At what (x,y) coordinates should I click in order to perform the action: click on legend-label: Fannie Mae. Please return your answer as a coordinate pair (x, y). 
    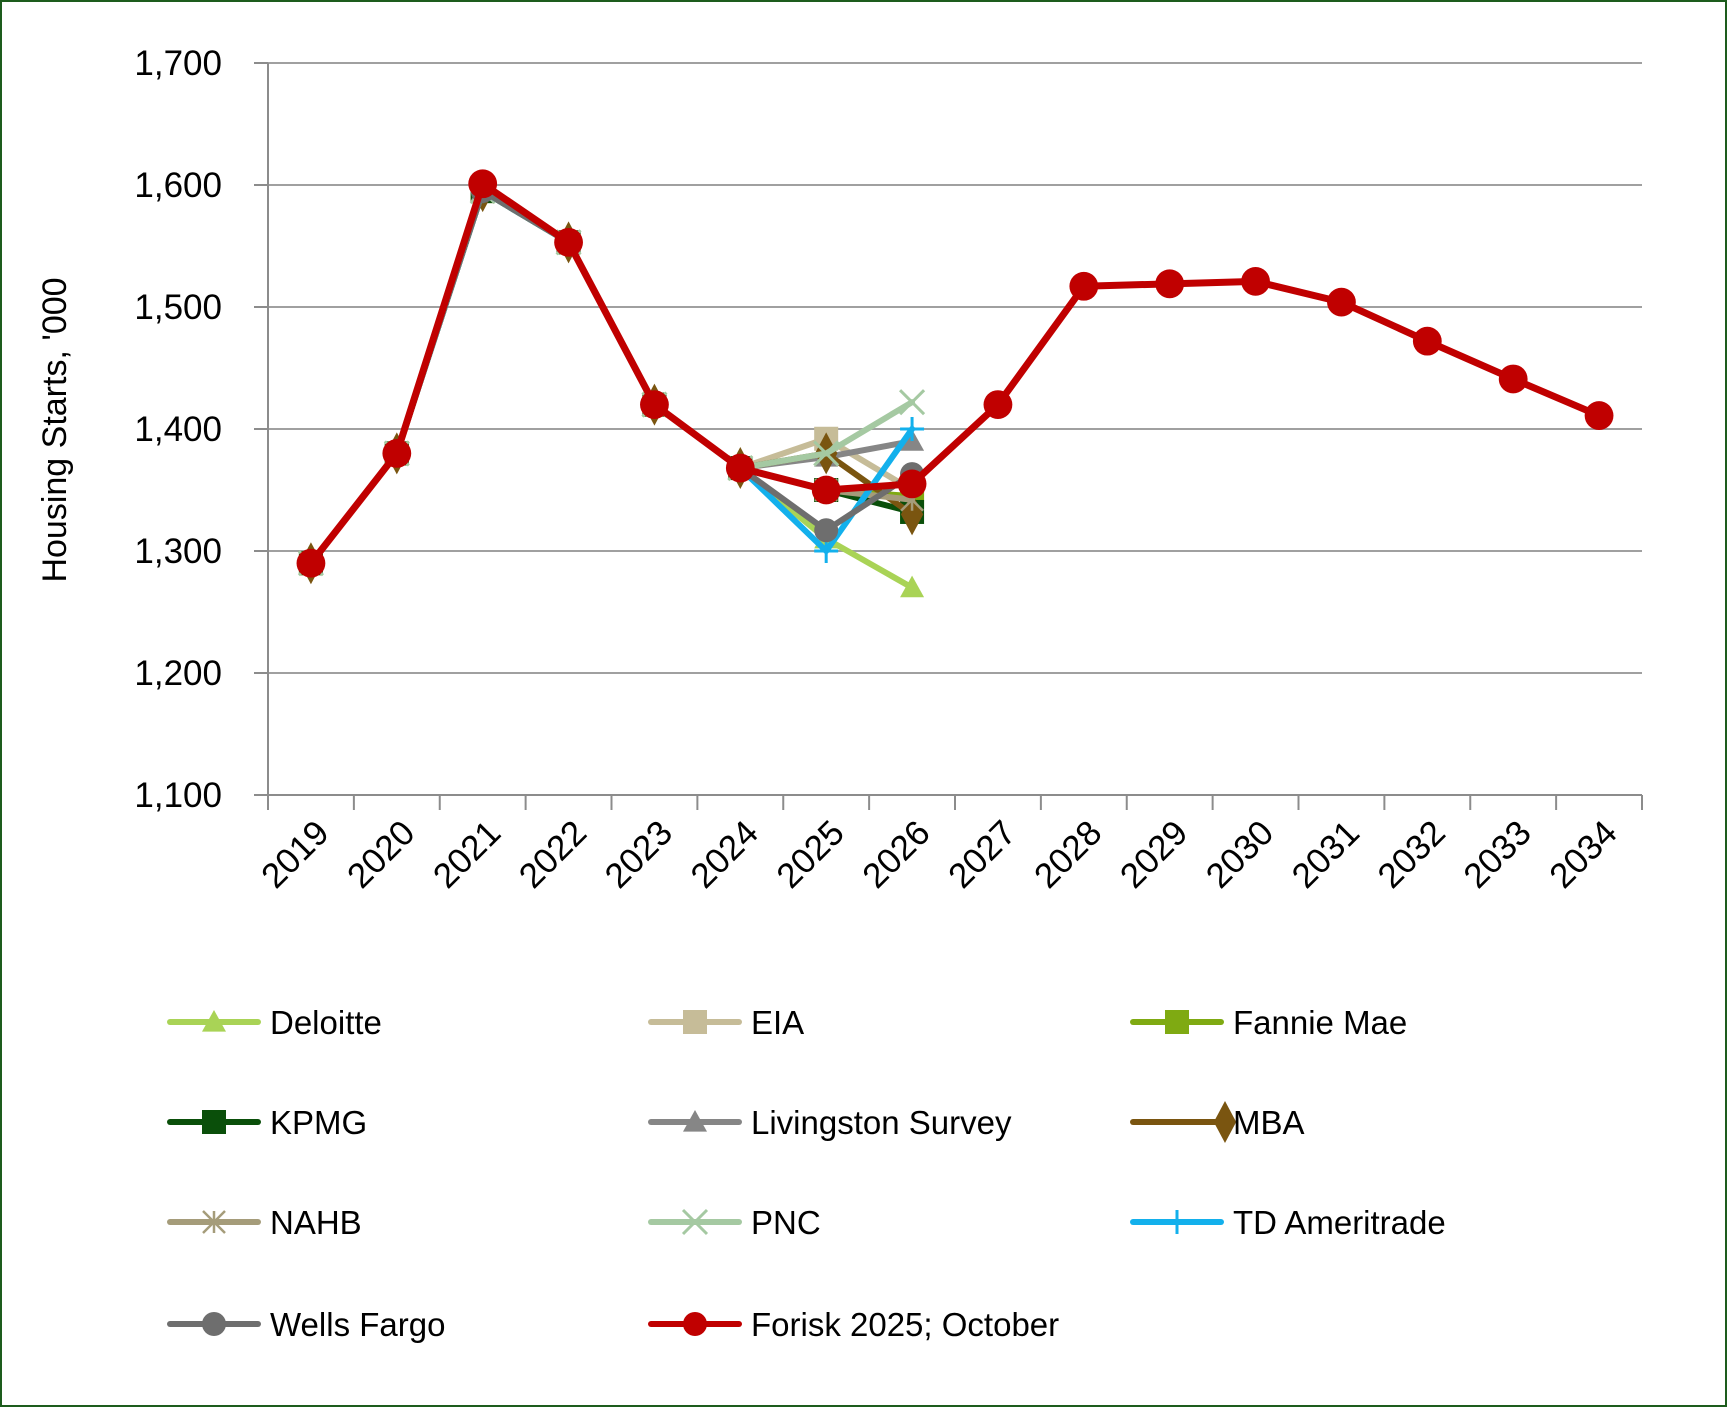
    Looking at the image, I should click on (1320, 1022).